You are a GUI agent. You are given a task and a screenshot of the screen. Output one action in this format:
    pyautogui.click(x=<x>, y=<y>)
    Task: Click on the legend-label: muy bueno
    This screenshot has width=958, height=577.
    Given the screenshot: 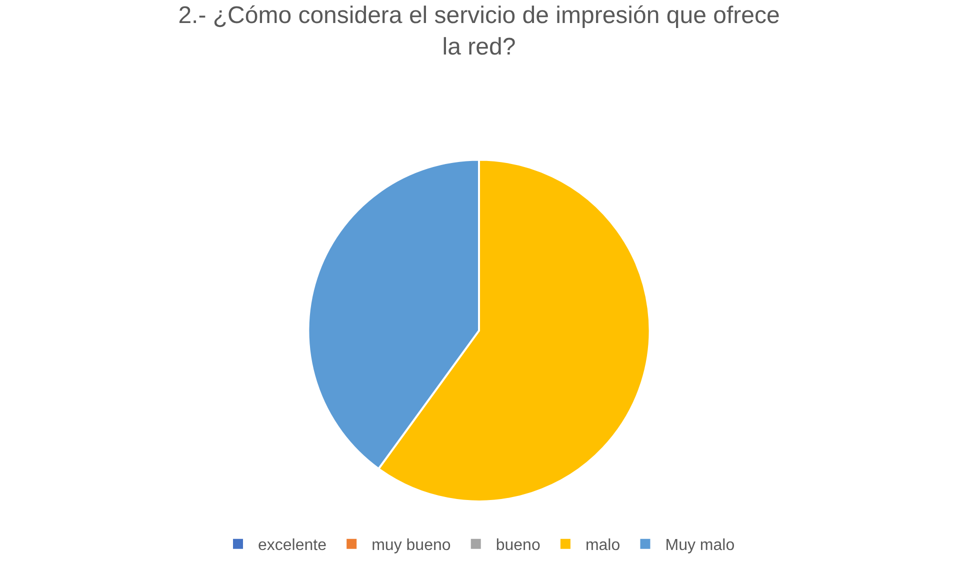 What is the action you would take?
    pyautogui.click(x=411, y=545)
    